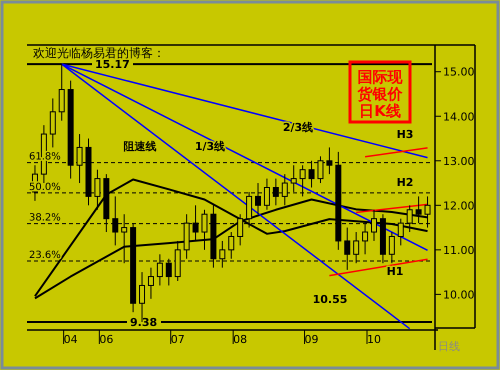 The width and height of the screenshot is (500, 370). I want to click on ref-line-label: 15.17, so click(112, 65).